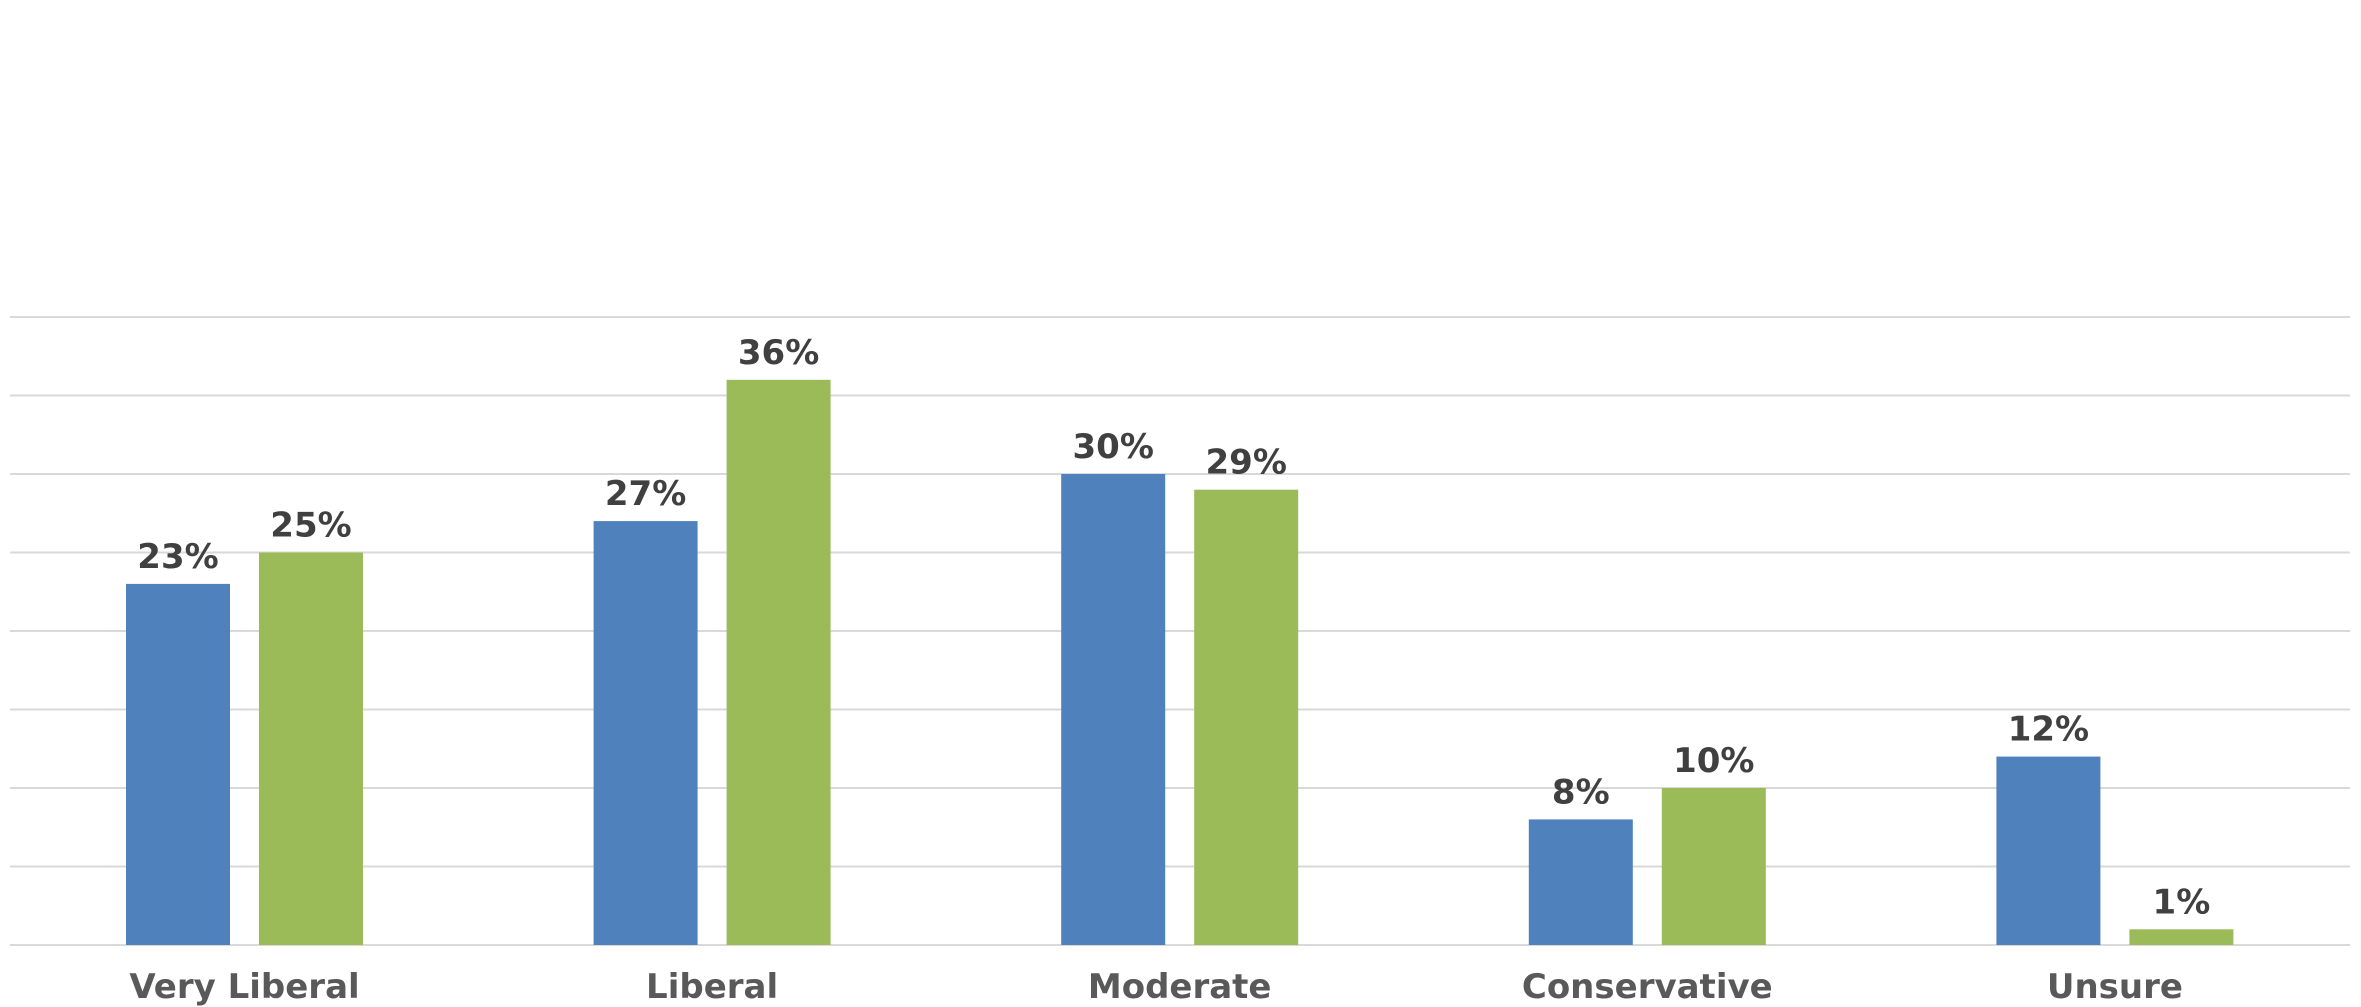 This screenshot has height=1007, width=2361. Describe the element at coordinates (712, 987) in the screenshot. I see `category-label: Liberal` at that location.